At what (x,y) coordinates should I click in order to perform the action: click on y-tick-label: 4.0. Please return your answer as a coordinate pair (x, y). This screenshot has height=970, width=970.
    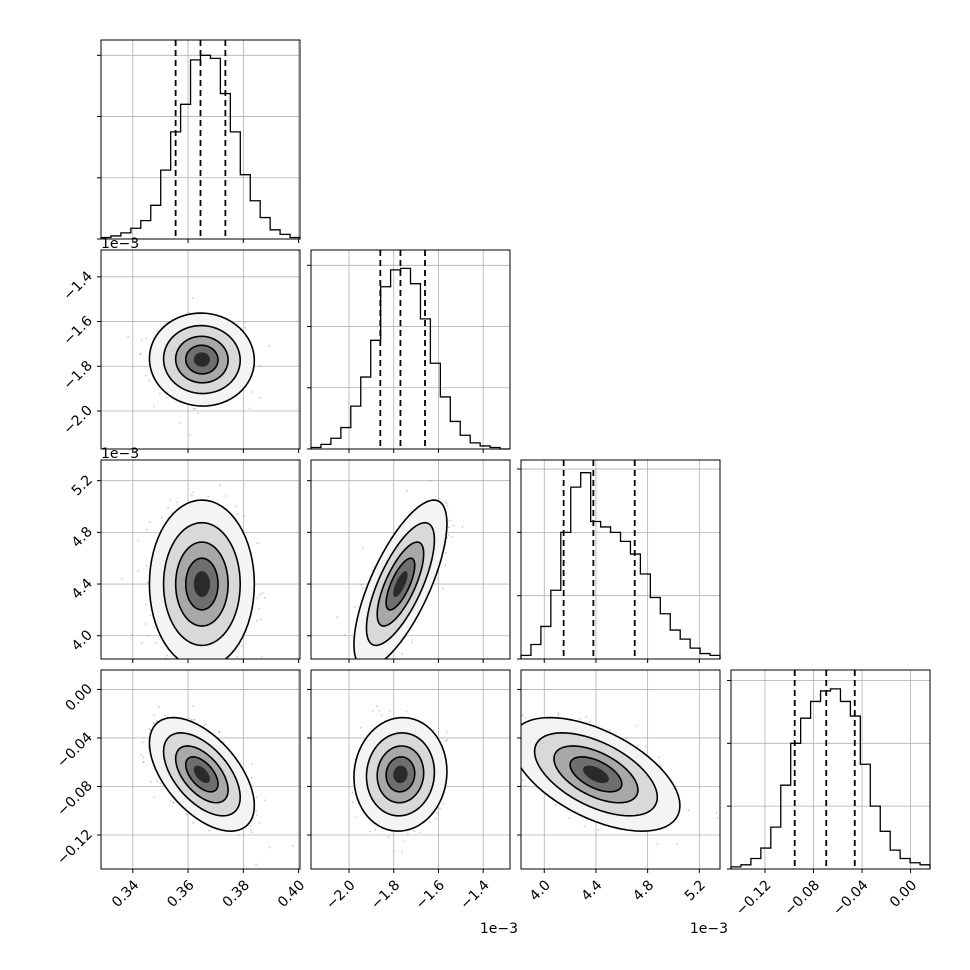
    Looking at the image, I should click on (82, 640).